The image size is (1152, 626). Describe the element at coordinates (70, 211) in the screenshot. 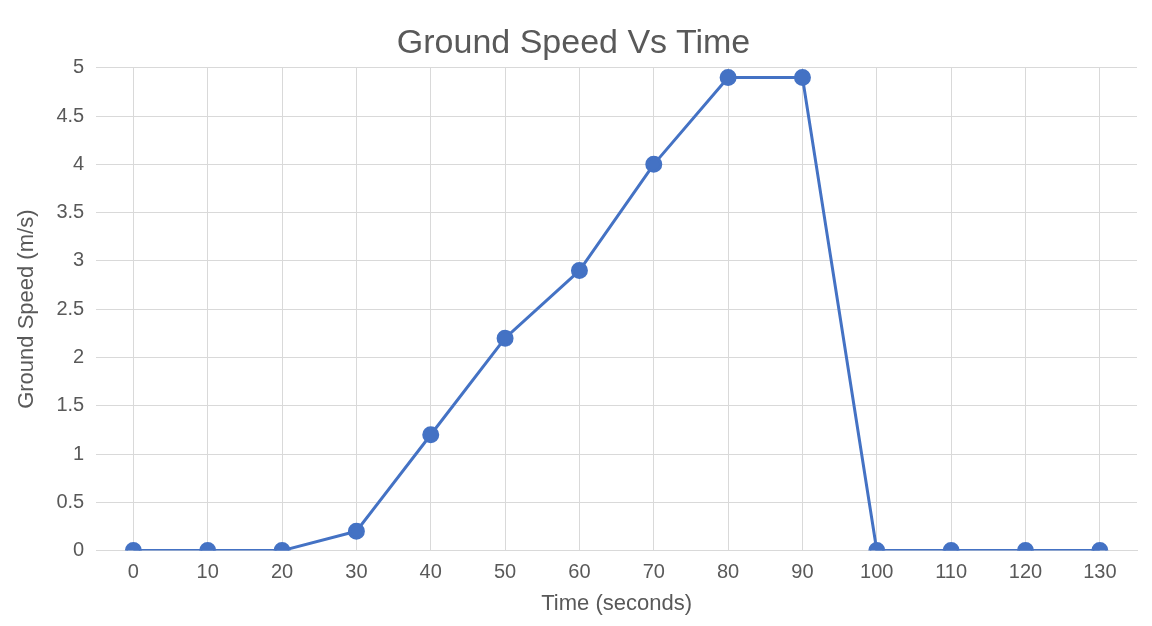

I see `y-tick-label: 3.5` at that location.